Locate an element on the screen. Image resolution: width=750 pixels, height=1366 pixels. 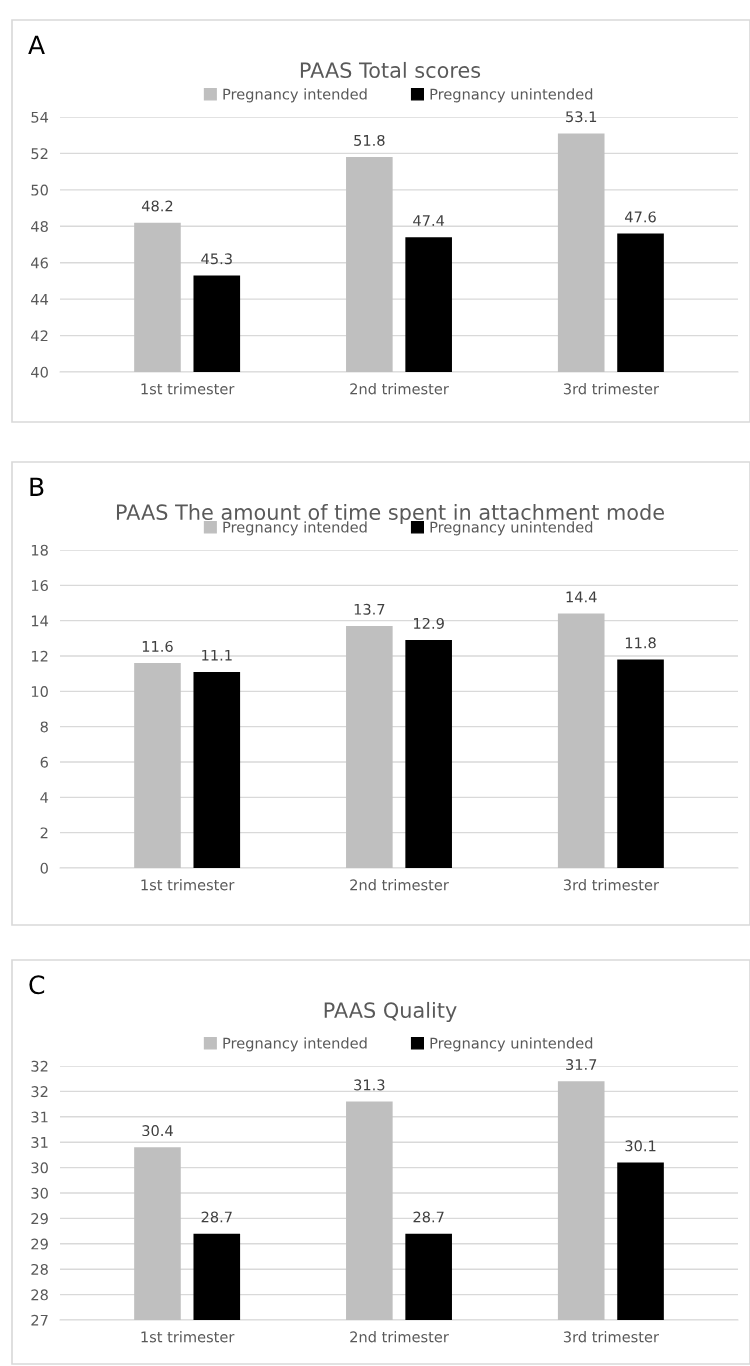
y-tick-label: 46 is located at coordinates (39, 263).